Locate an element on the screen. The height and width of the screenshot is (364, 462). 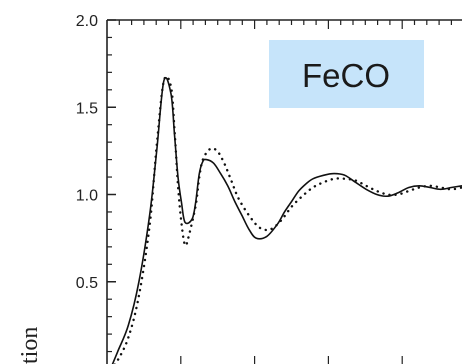
y-axis-label: tion is located at coordinates (30, 345).